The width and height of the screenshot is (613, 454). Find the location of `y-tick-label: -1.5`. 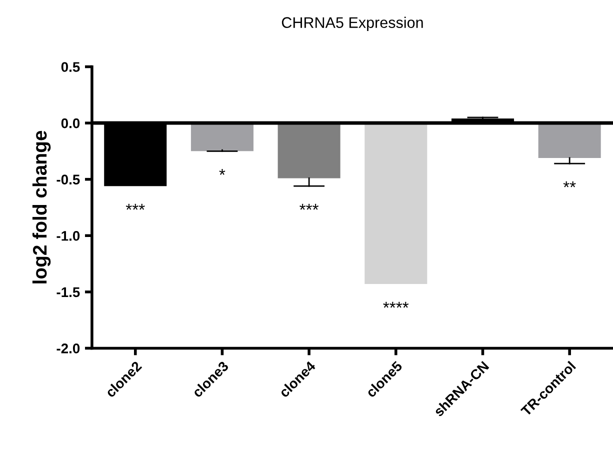

y-tick-label: -1.5 is located at coordinates (68, 292).